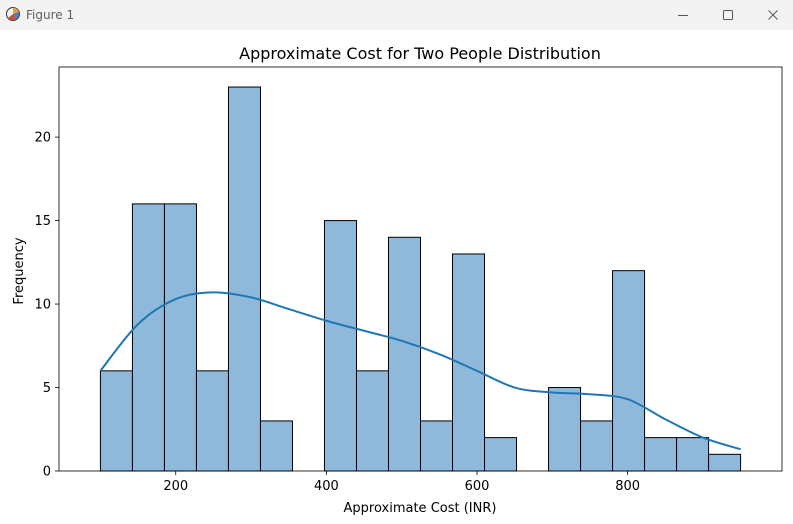 The height and width of the screenshot is (524, 793). Describe the element at coordinates (13, 14) in the screenshot. I see `figure-app-icon` at that location.